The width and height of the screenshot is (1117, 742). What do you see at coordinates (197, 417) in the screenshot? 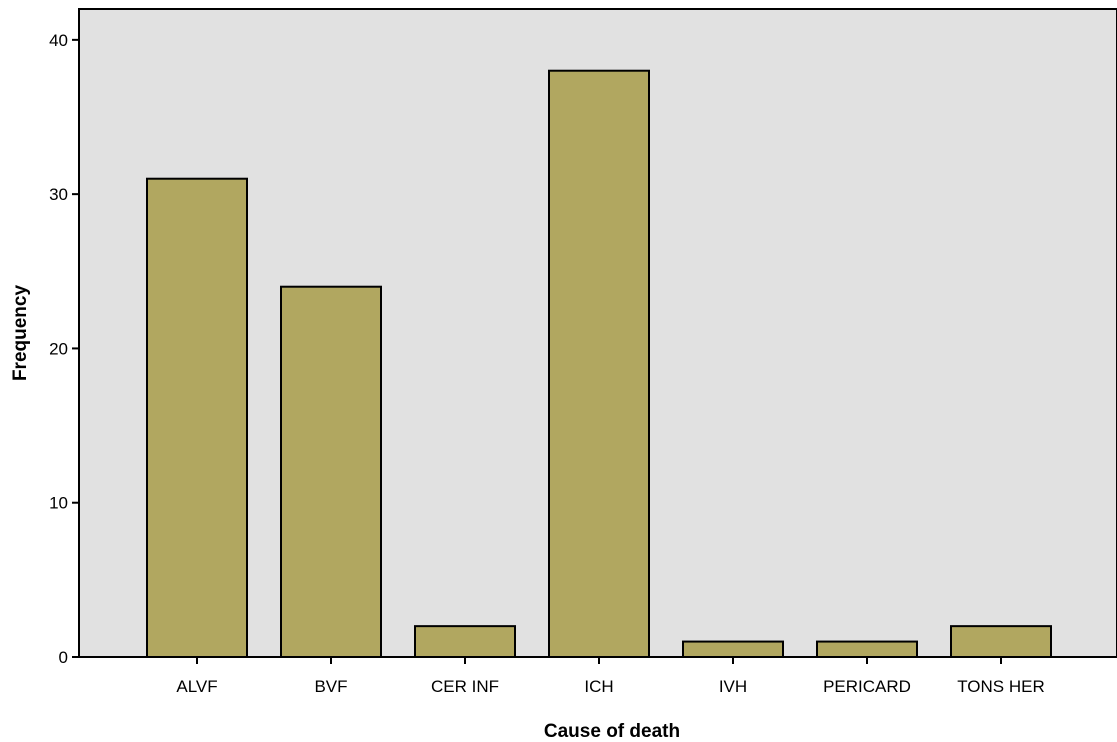
I see `bar-alvf` at bounding box center [197, 417].